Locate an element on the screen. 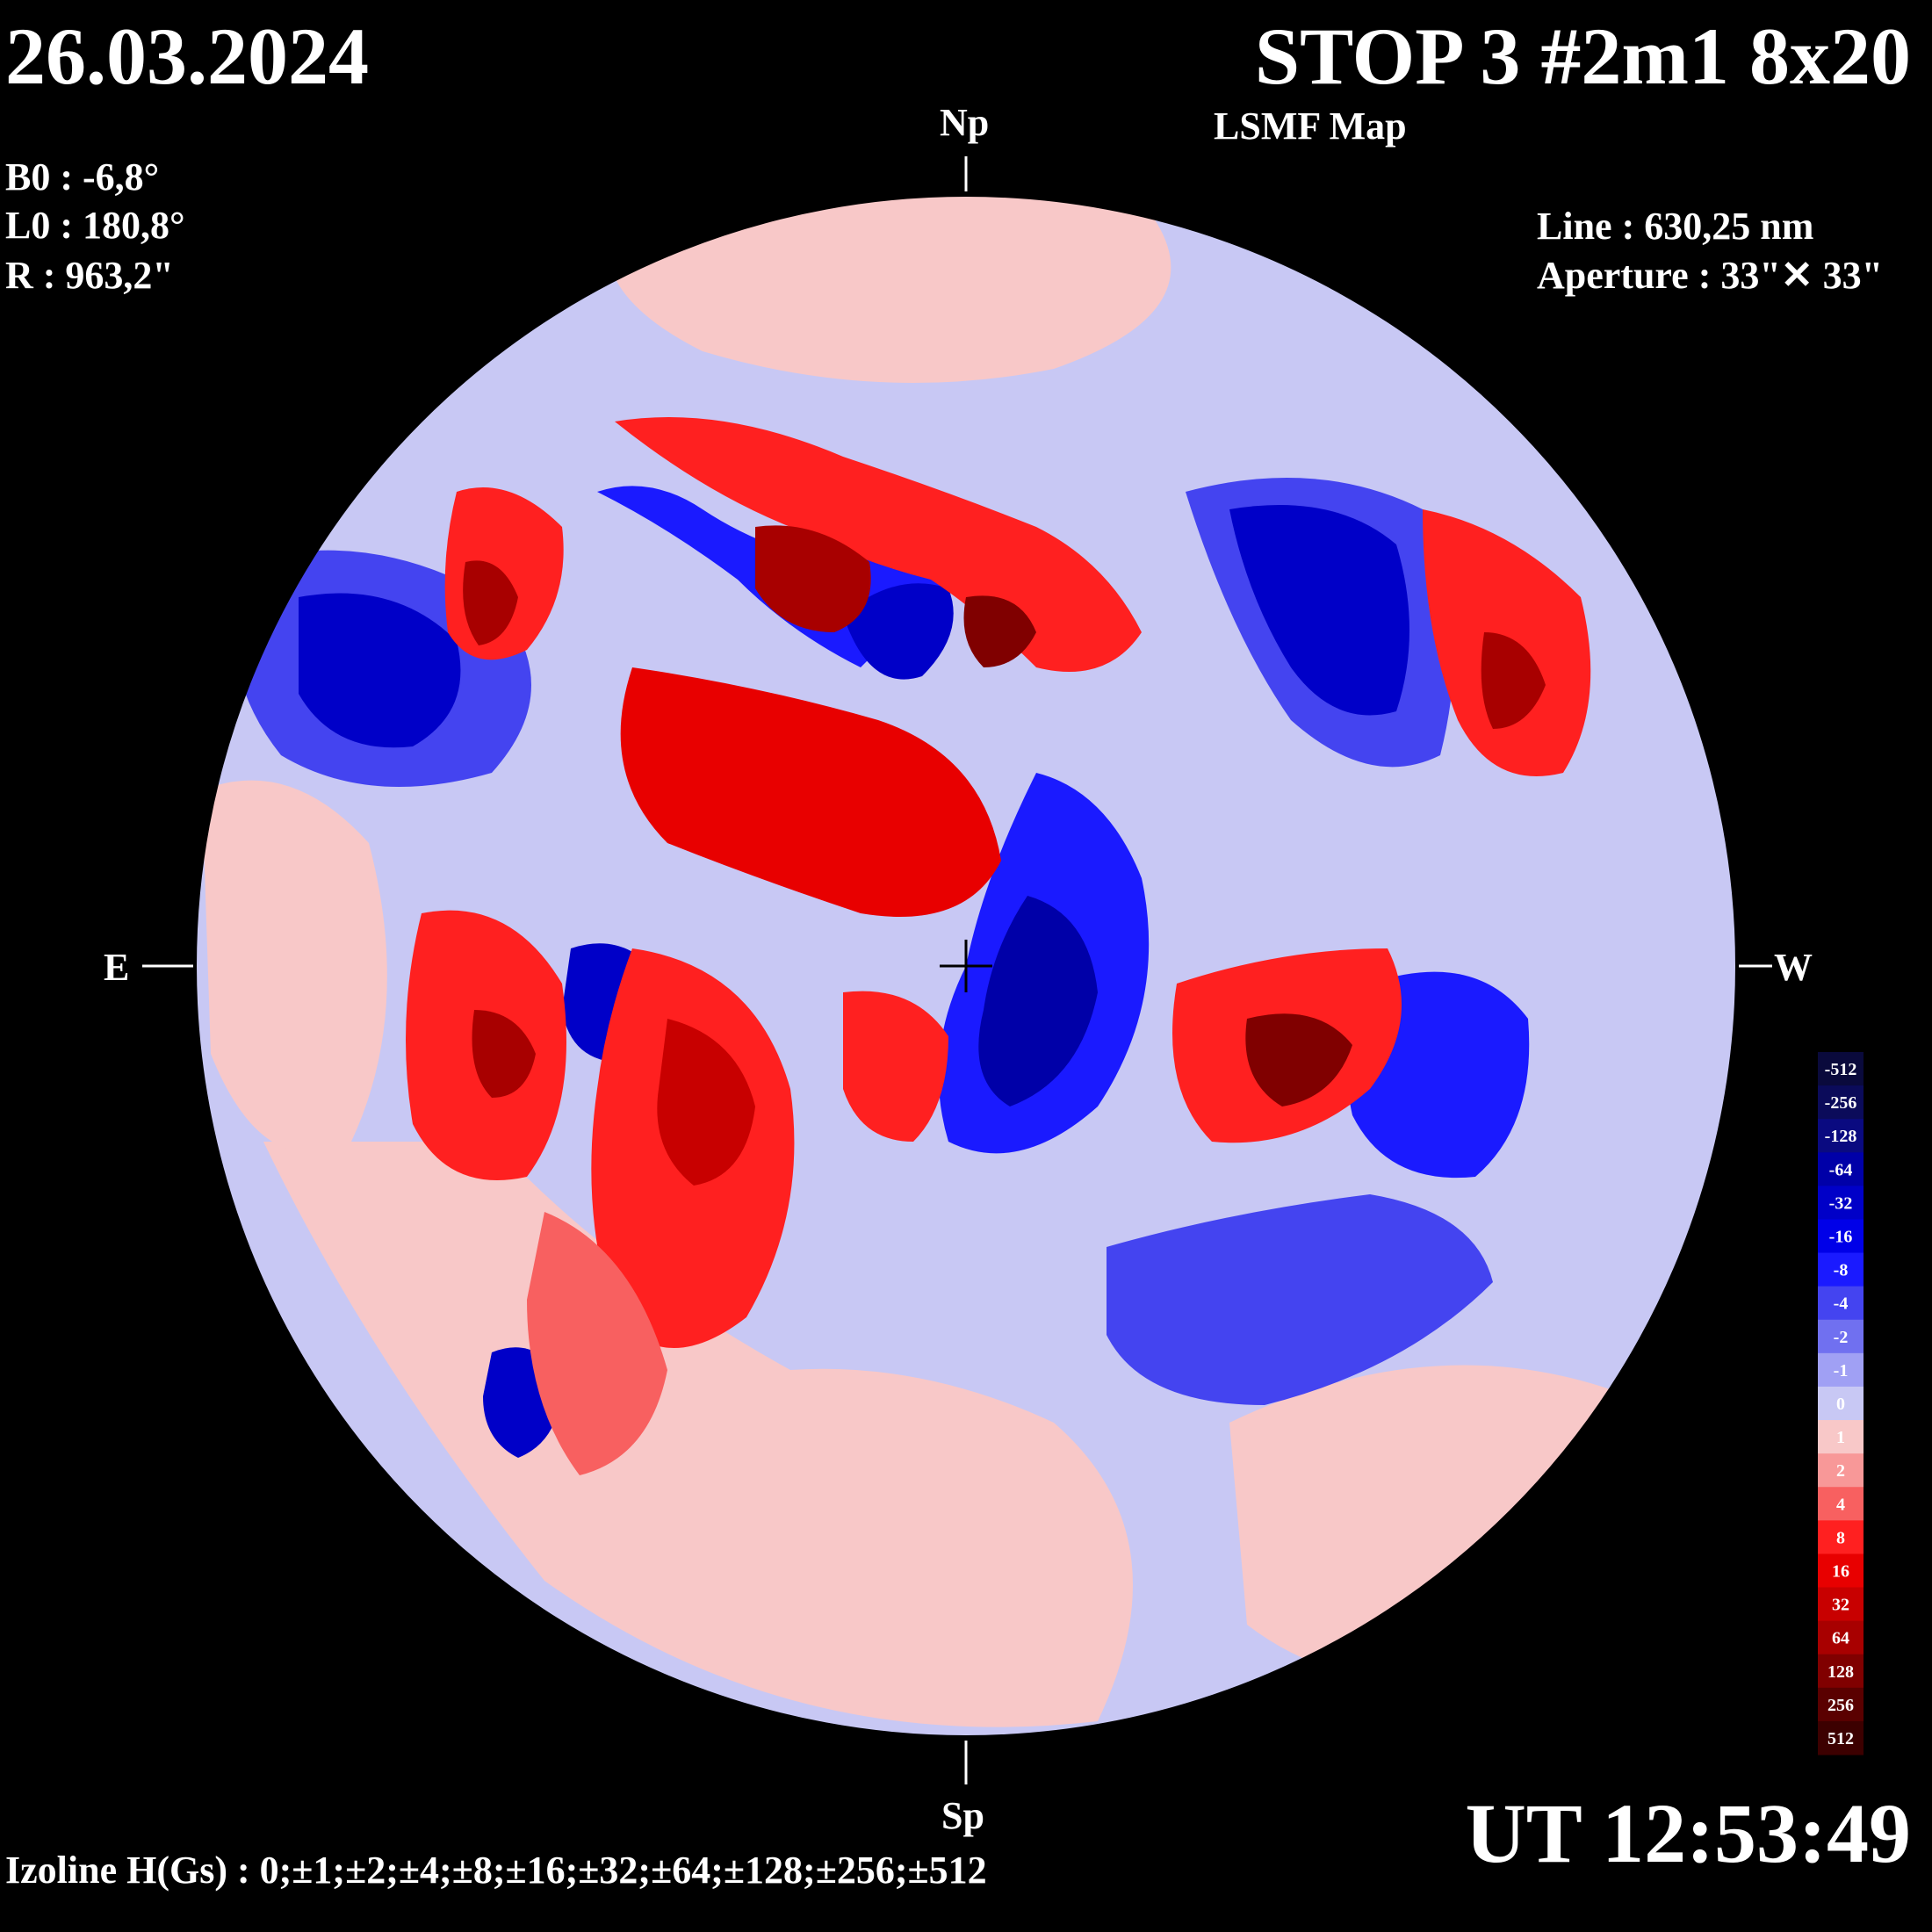 Image resolution: width=1932 pixels, height=1932 pixels. direction-south: Sp is located at coordinates (962, 1816).